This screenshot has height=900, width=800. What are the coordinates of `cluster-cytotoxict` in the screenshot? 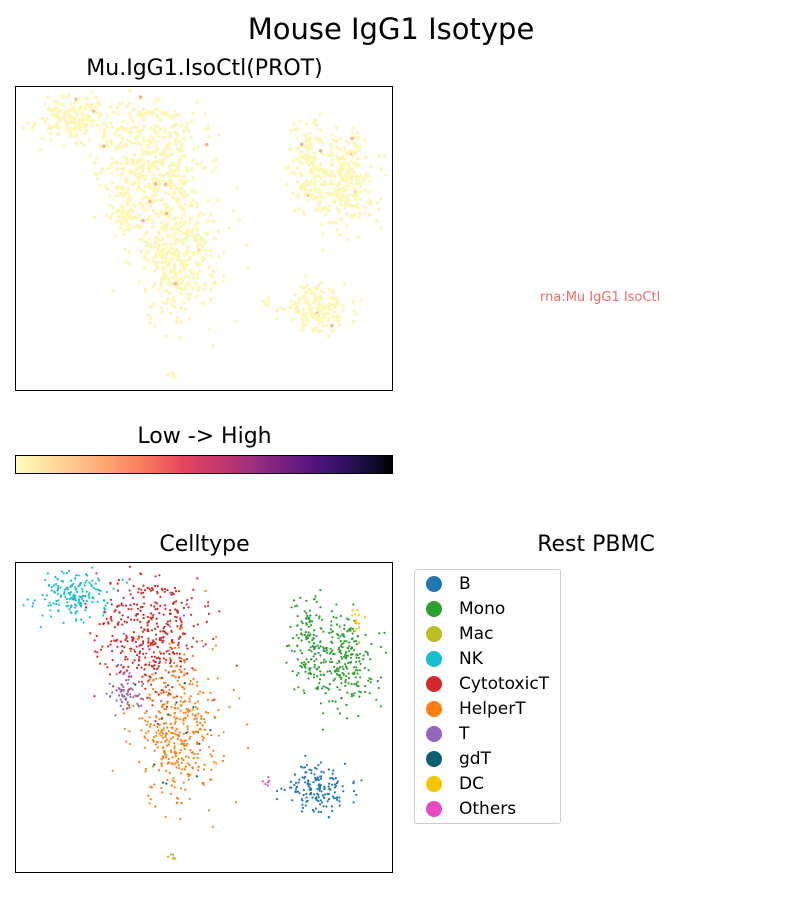 It's located at (161, 167).